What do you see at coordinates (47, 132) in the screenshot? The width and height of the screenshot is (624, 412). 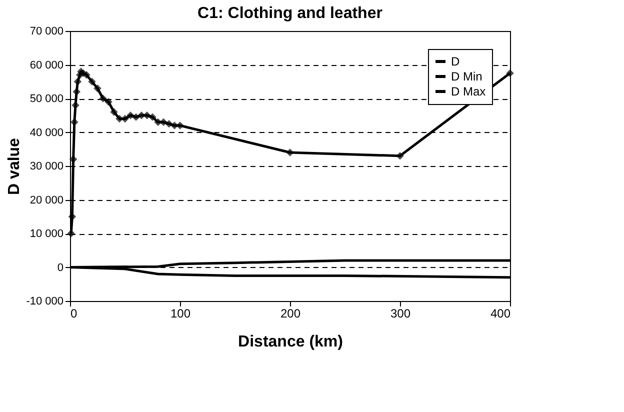 I see `y-tick-label: 40 000` at bounding box center [47, 132].